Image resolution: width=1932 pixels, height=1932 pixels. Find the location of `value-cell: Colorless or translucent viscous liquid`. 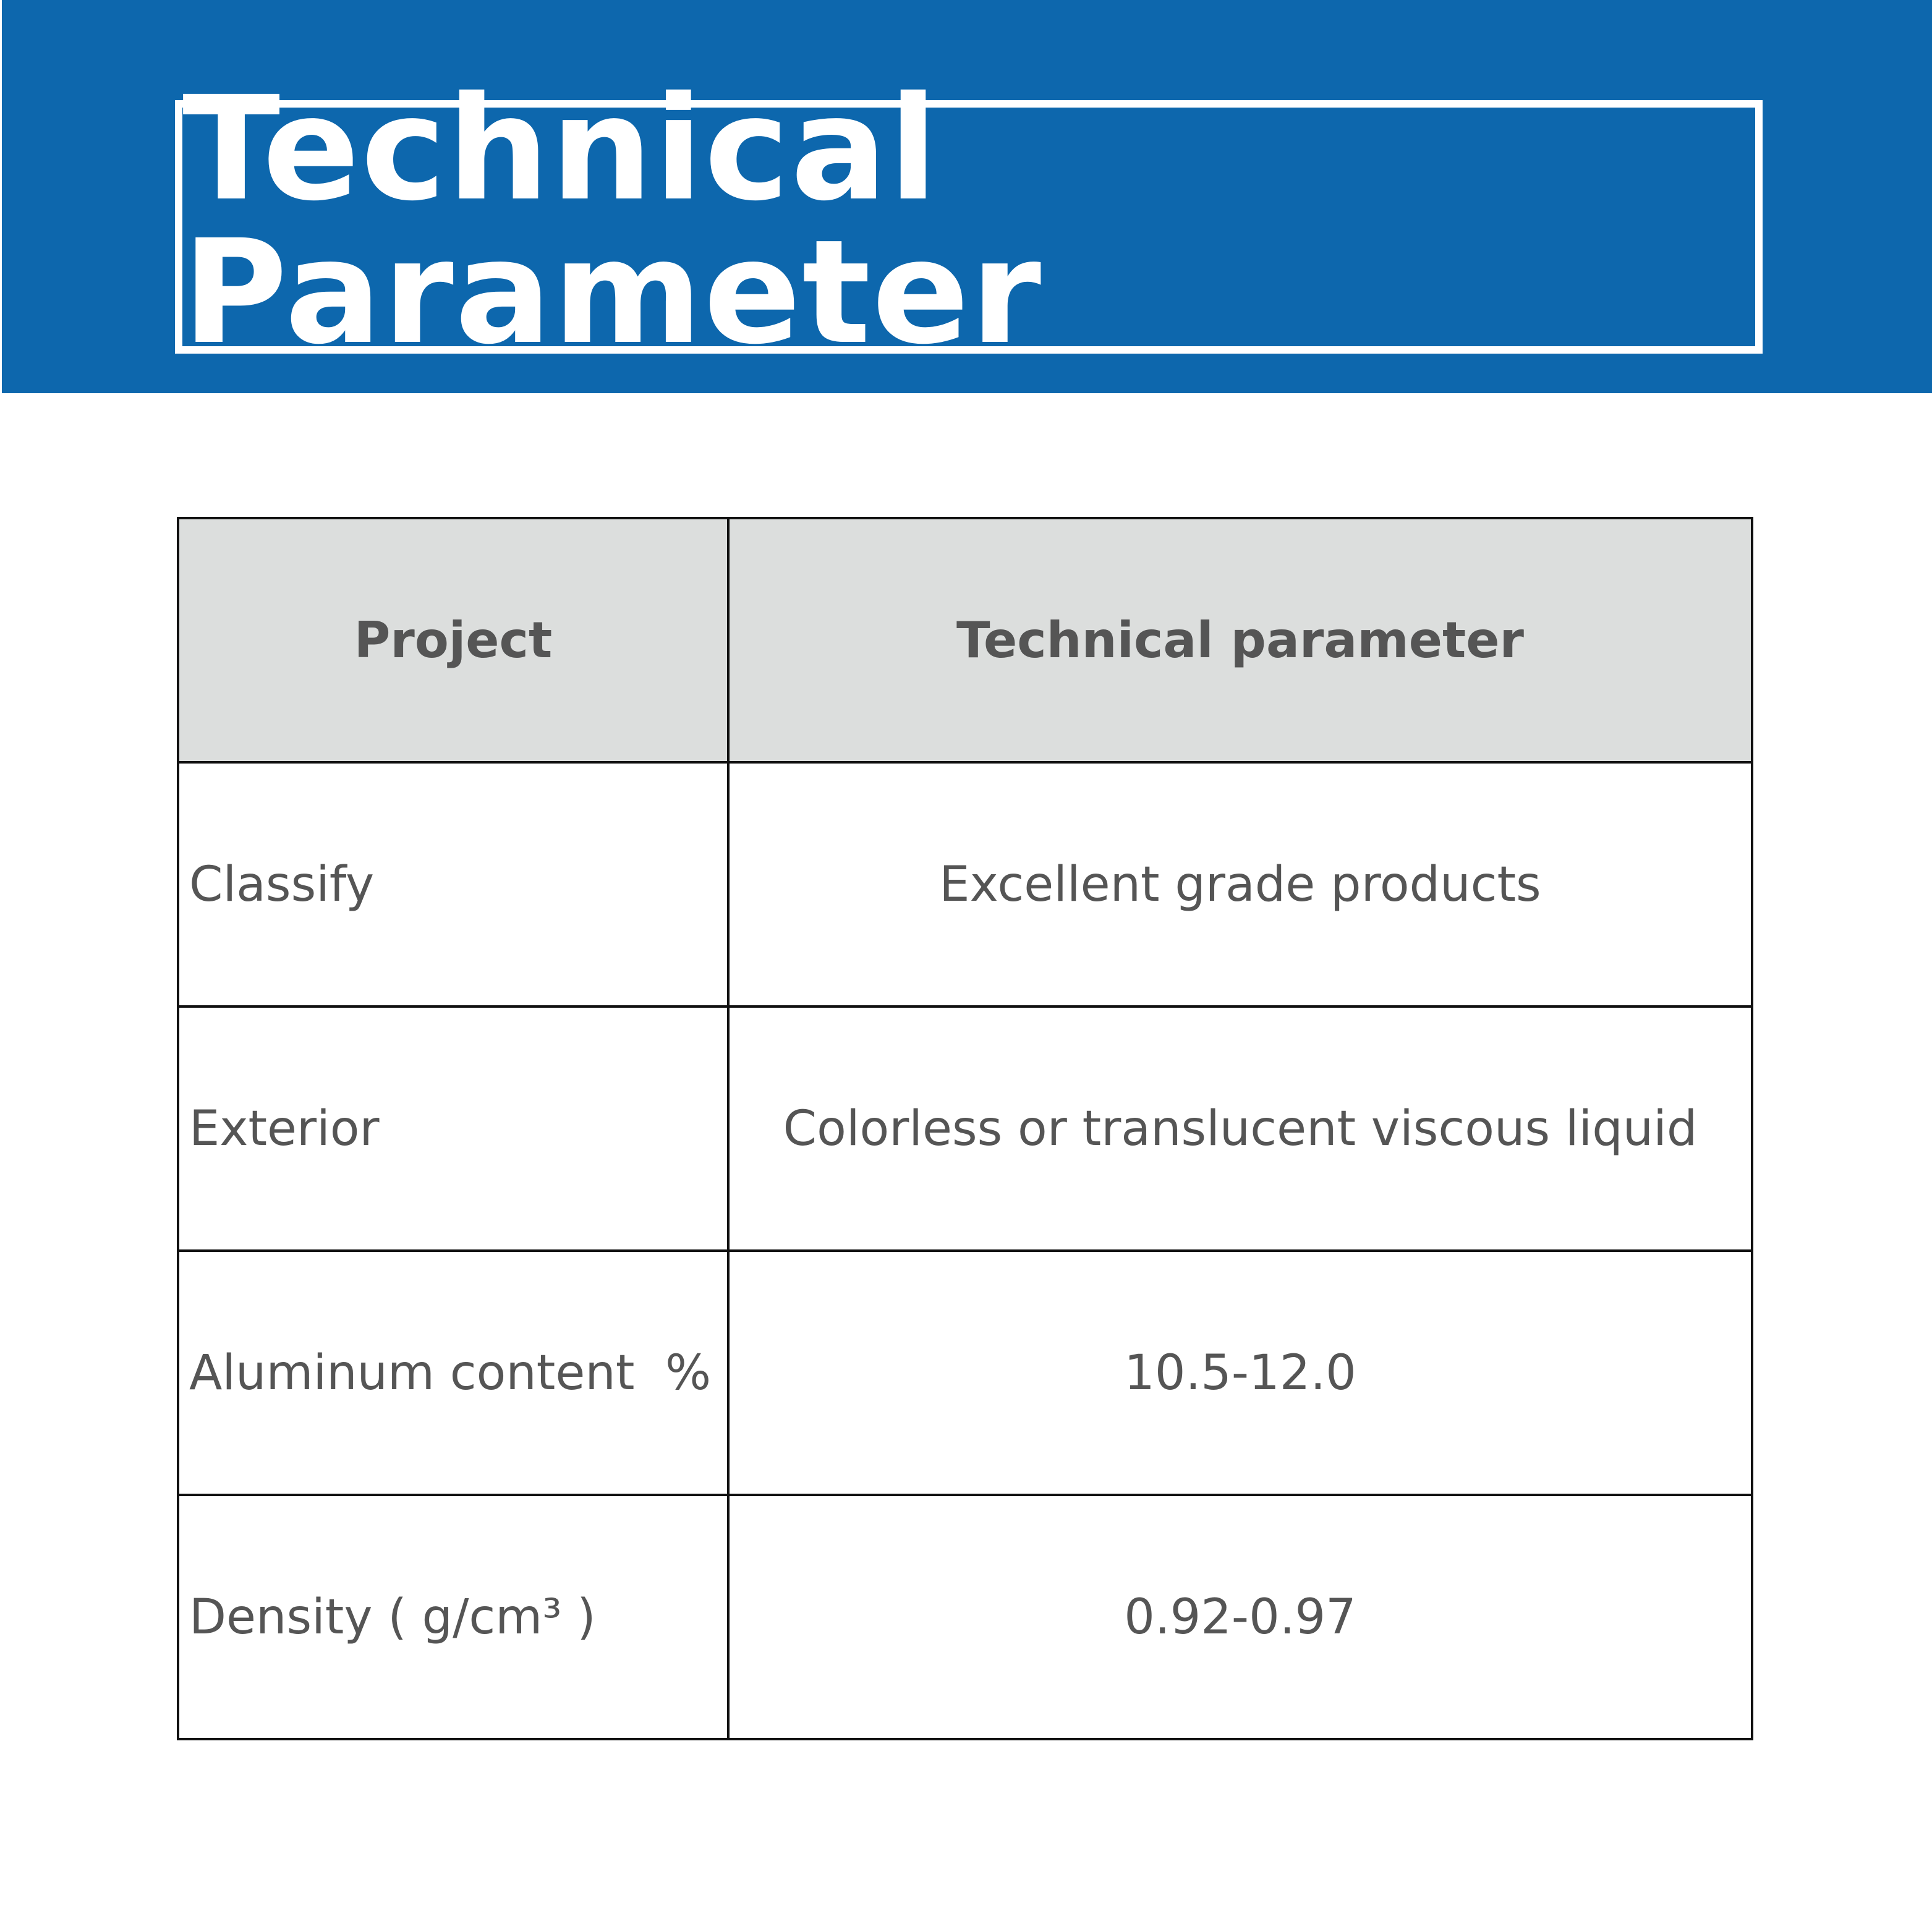

value-cell: Colorless or translucent viscous liquid is located at coordinates (1240, 1128).